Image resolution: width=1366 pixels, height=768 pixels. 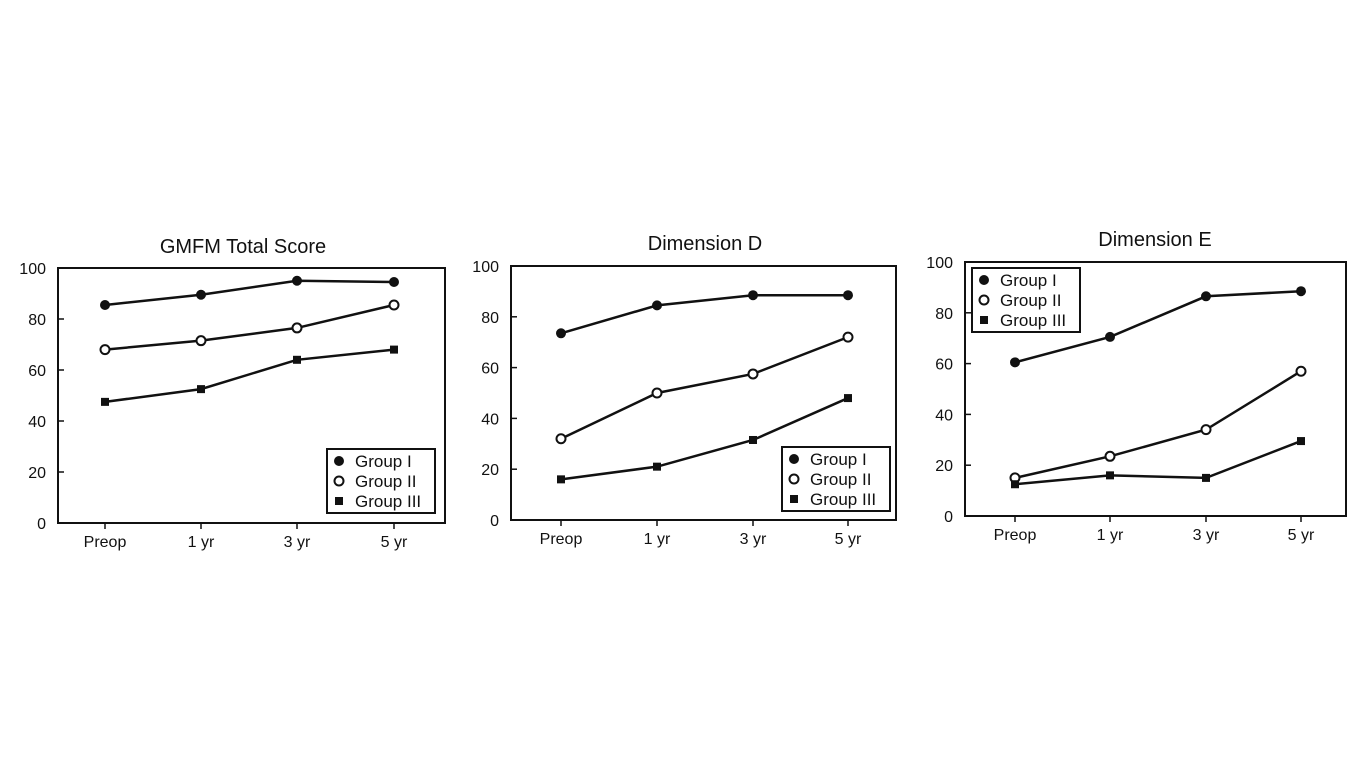 What do you see at coordinates (705, 244) in the screenshot?
I see `chart-title: Dimension D` at bounding box center [705, 244].